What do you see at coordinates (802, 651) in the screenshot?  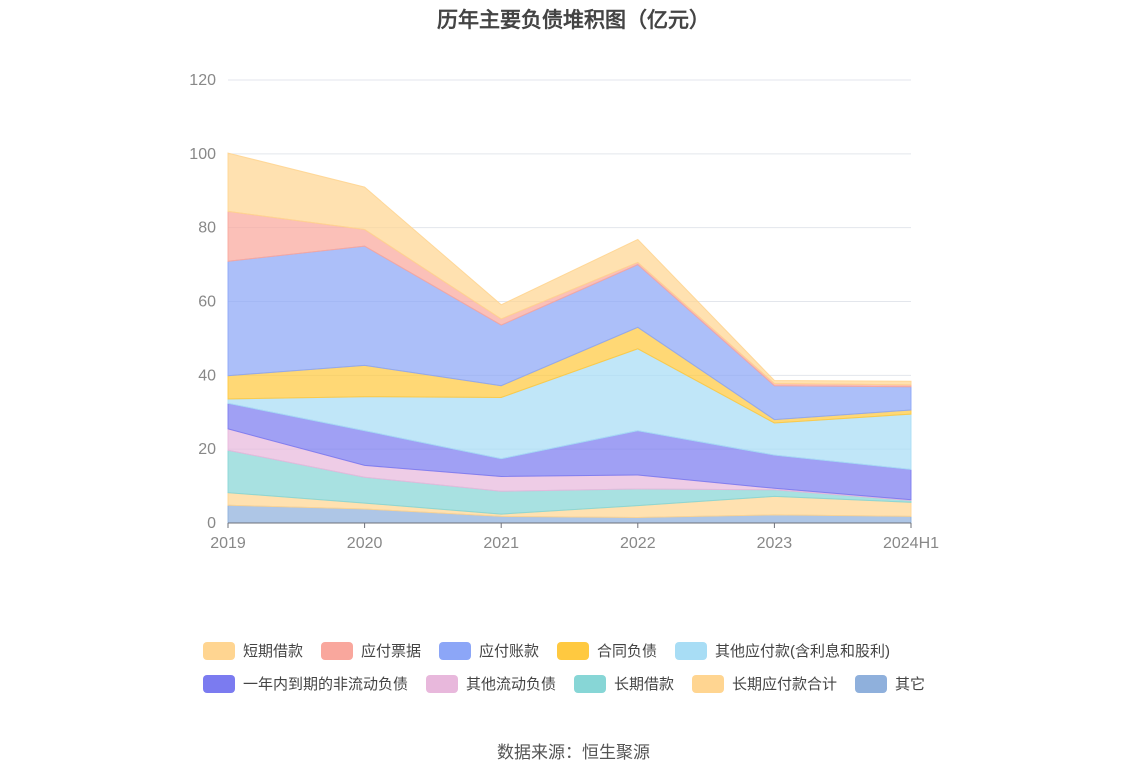 I see `legend-label: 其他应付款(含利息和股利)` at bounding box center [802, 651].